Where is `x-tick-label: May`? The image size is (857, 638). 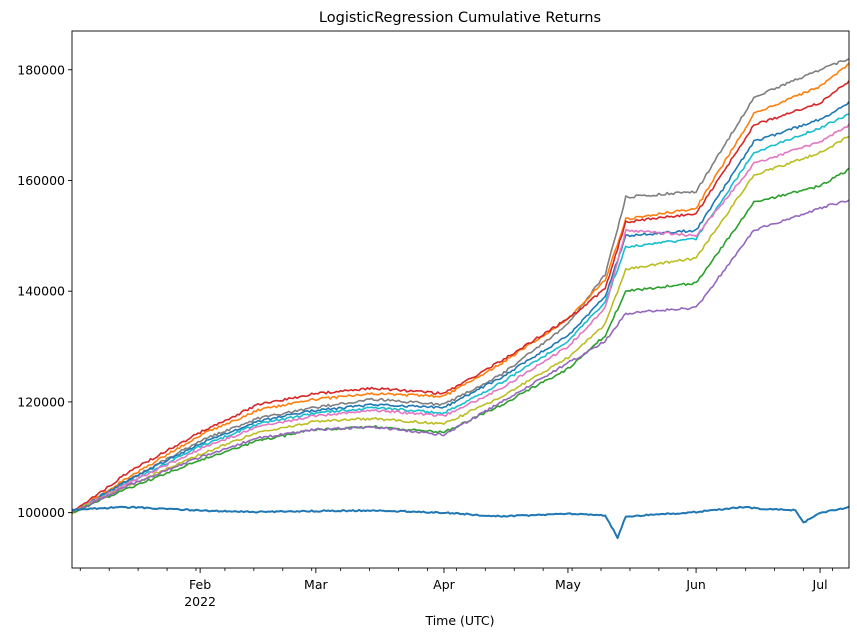 x-tick-label: May is located at coordinates (568, 584).